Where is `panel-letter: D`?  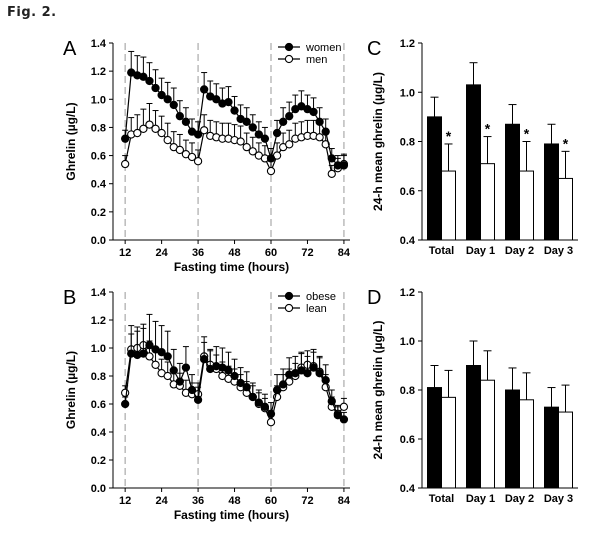 panel-letter: D is located at coordinates (374, 298).